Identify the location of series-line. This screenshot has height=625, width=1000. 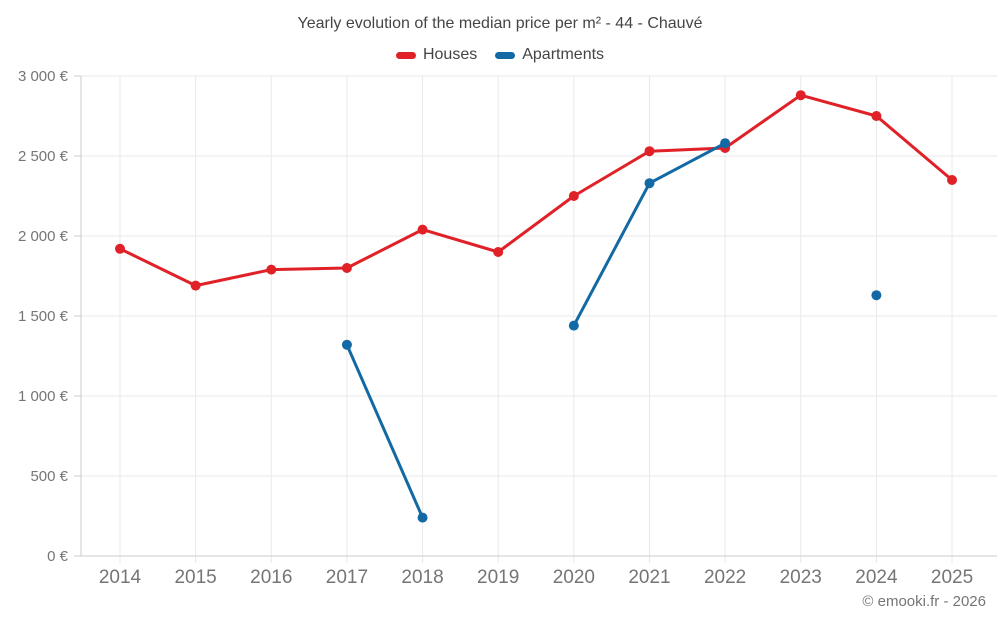
(385, 431).